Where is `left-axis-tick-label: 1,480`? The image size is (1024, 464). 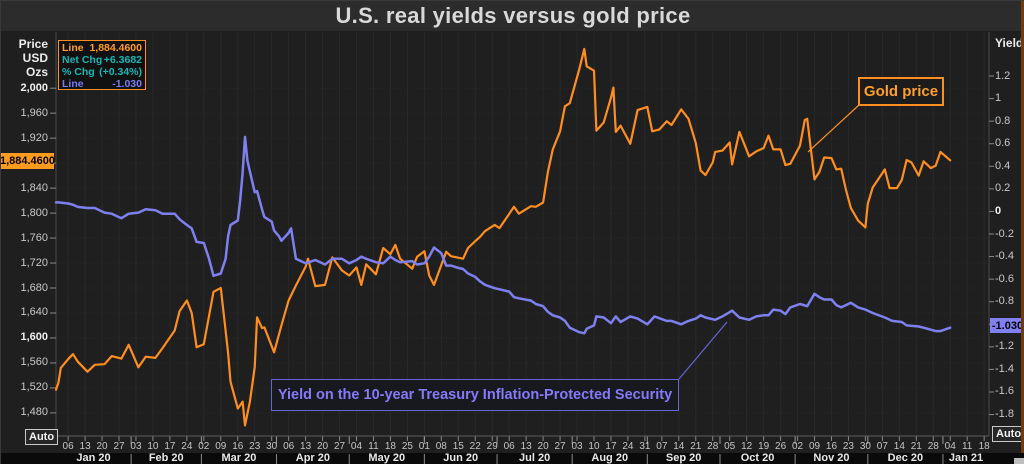
left-axis-tick-label: 1,480 is located at coordinates (34, 412).